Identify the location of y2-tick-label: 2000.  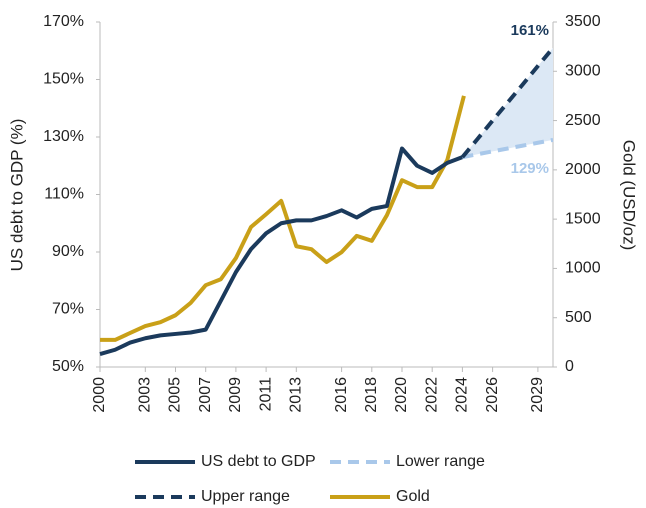
(583, 169).